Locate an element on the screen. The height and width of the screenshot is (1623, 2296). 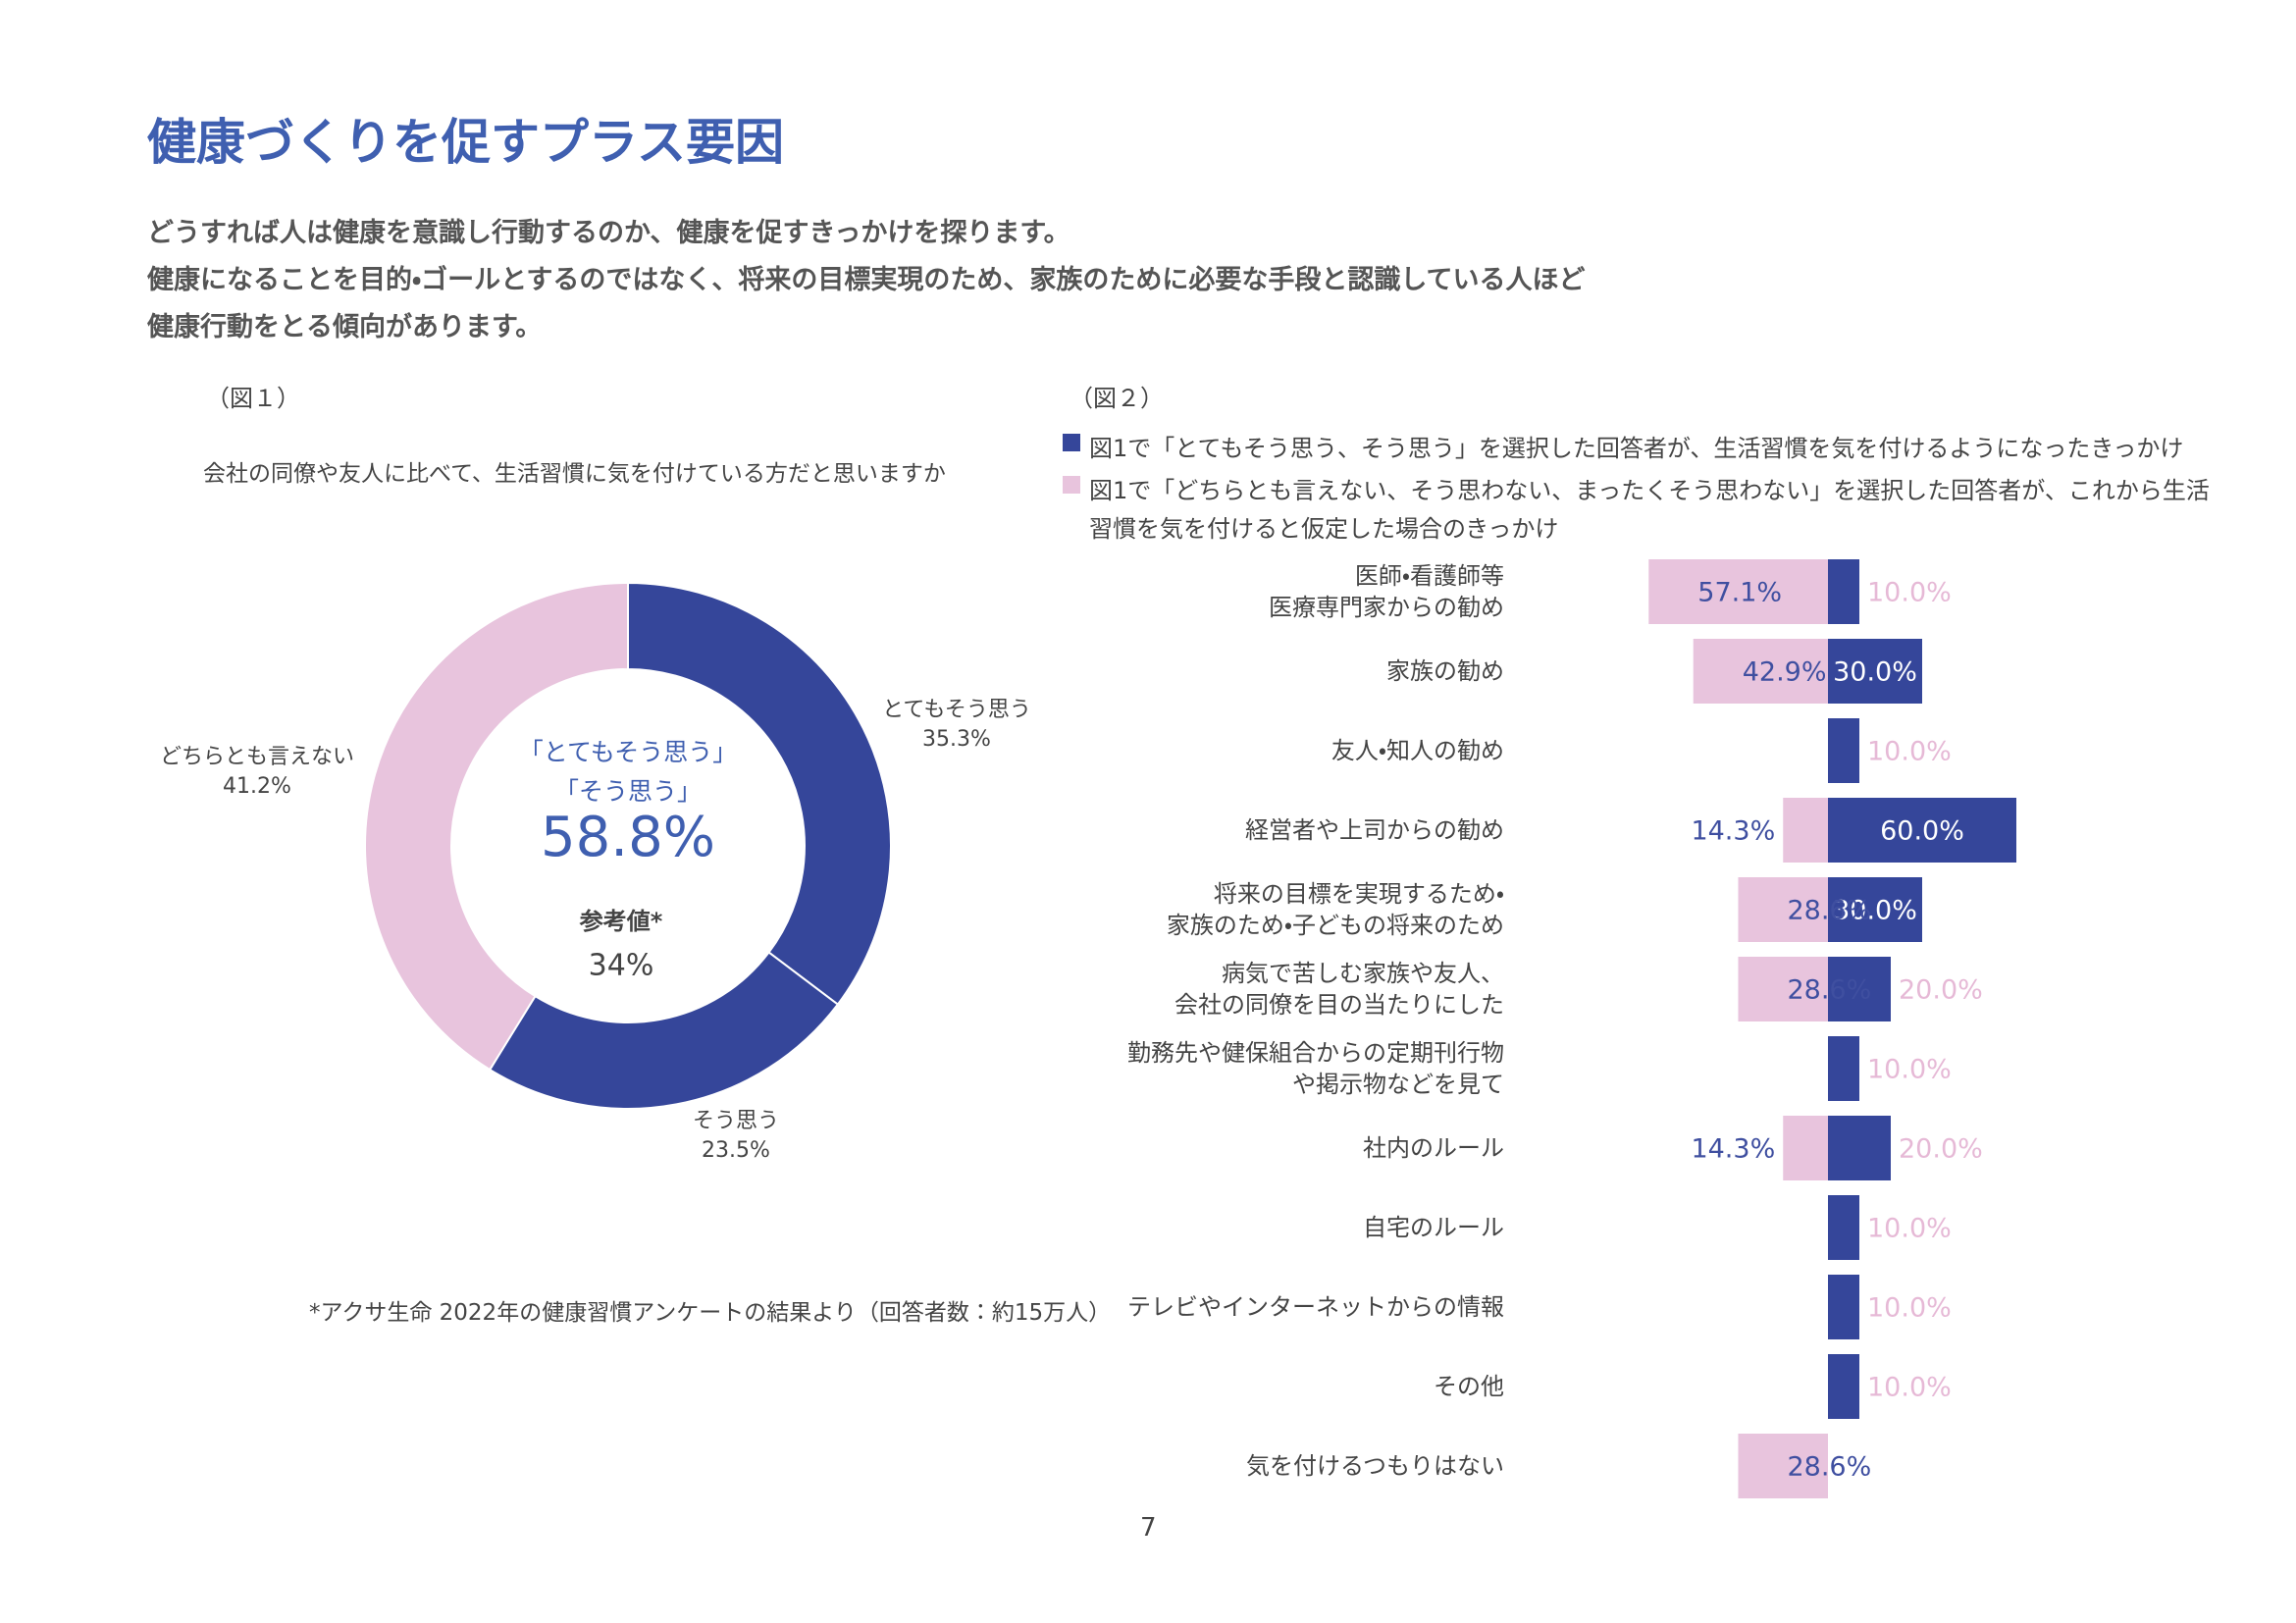
value-label: 42.9% is located at coordinates (1785, 672).